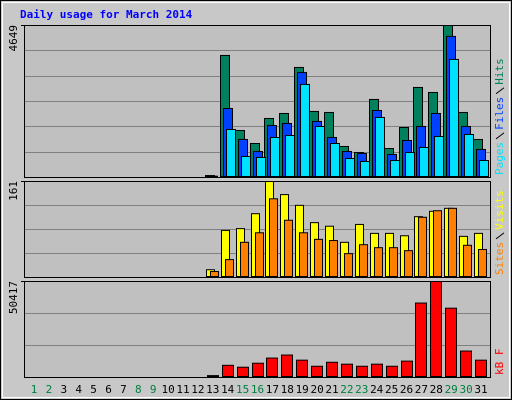 The width and height of the screenshot is (512, 400). What do you see at coordinates (451, 389) in the screenshot?
I see `x-tick-label: 29` at bounding box center [451, 389].